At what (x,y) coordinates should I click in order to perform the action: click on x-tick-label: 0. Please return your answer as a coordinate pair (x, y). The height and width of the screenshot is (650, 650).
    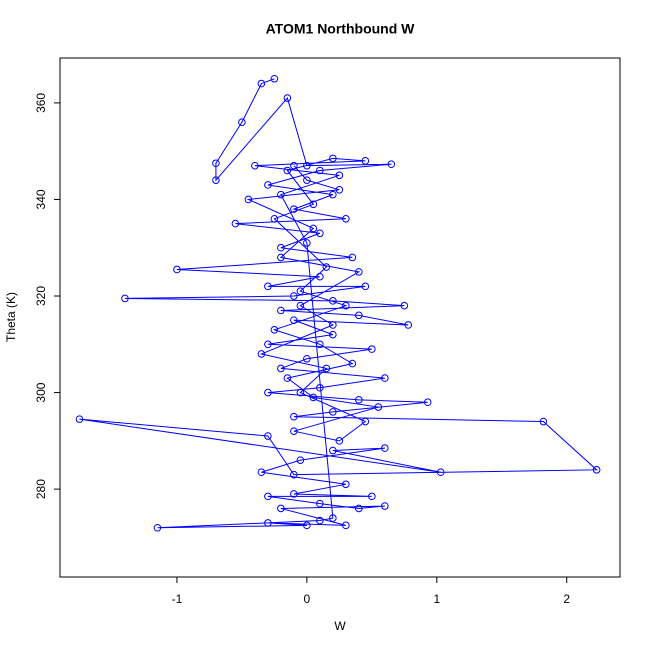
    Looking at the image, I should click on (307, 599).